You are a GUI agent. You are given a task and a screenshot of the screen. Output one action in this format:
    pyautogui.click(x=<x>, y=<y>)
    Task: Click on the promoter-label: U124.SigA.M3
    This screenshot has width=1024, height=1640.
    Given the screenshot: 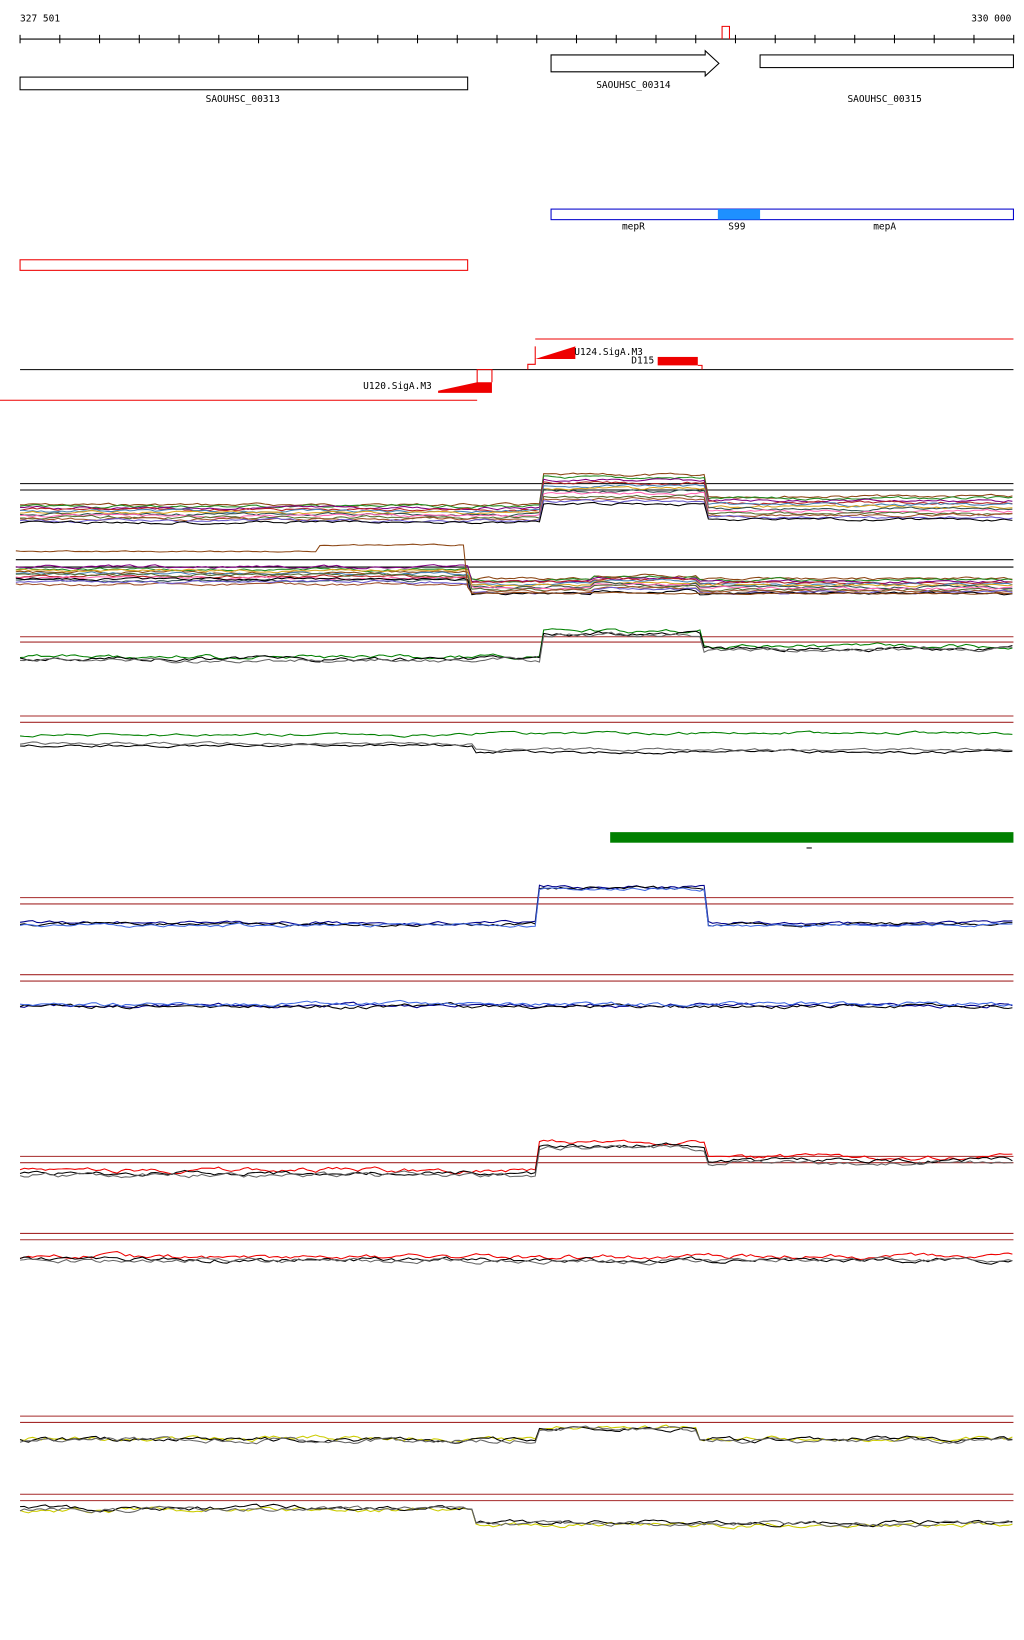 What is the action you would take?
    pyautogui.click(x=608, y=352)
    